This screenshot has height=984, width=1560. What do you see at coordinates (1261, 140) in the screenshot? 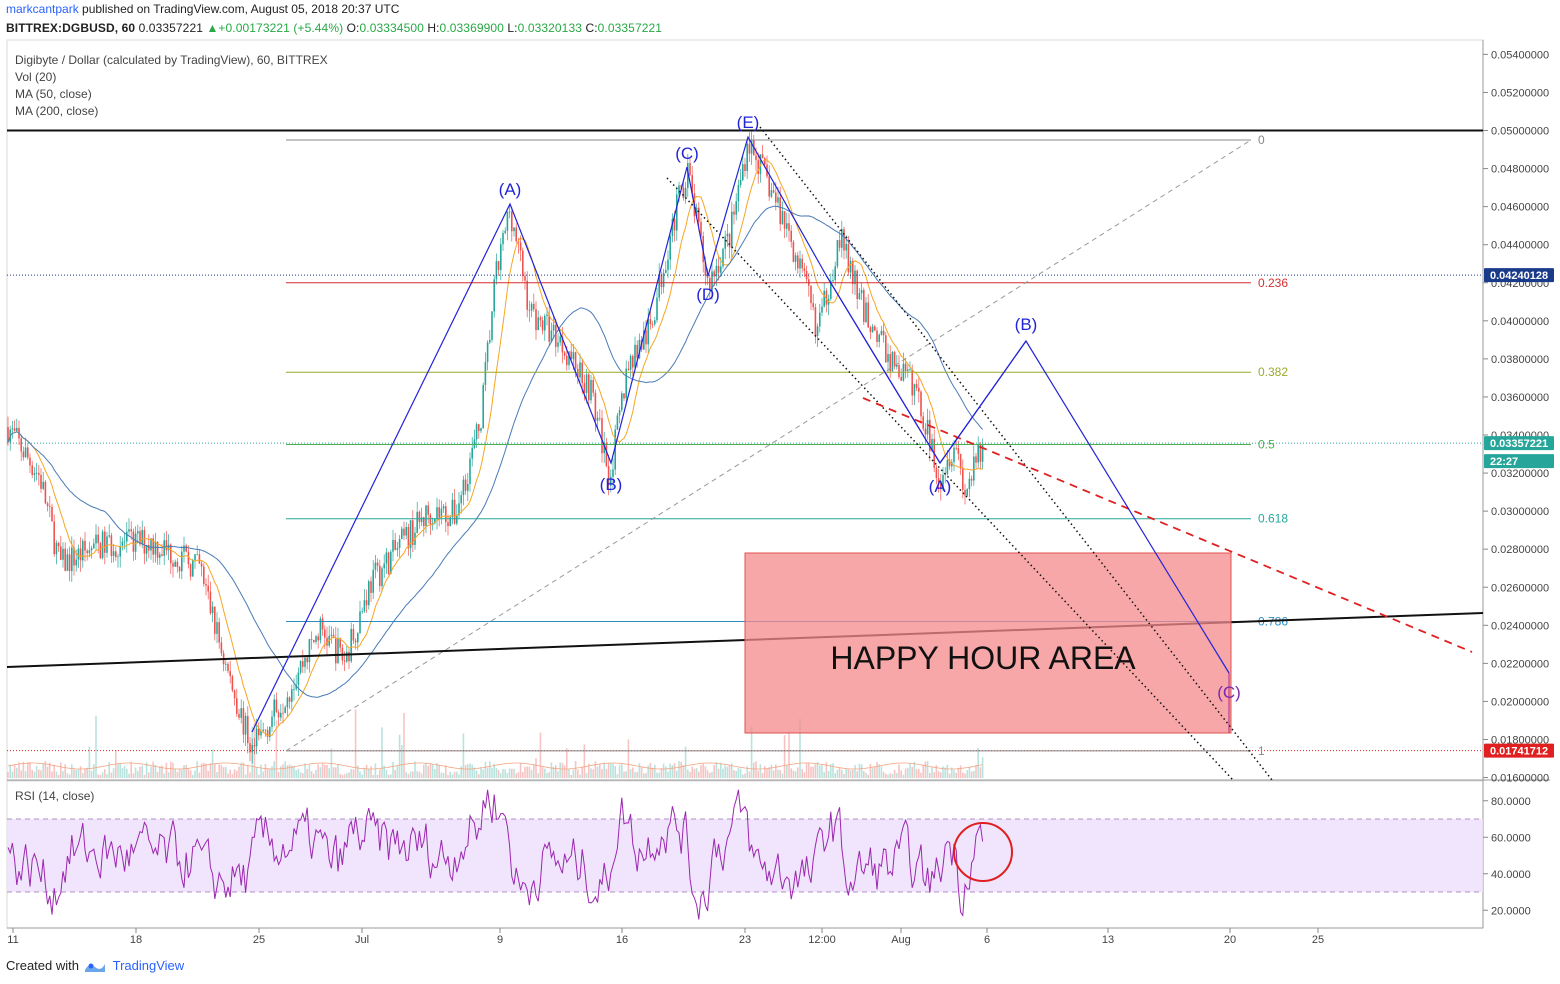
I see `fib-level-label: 0` at bounding box center [1261, 140].